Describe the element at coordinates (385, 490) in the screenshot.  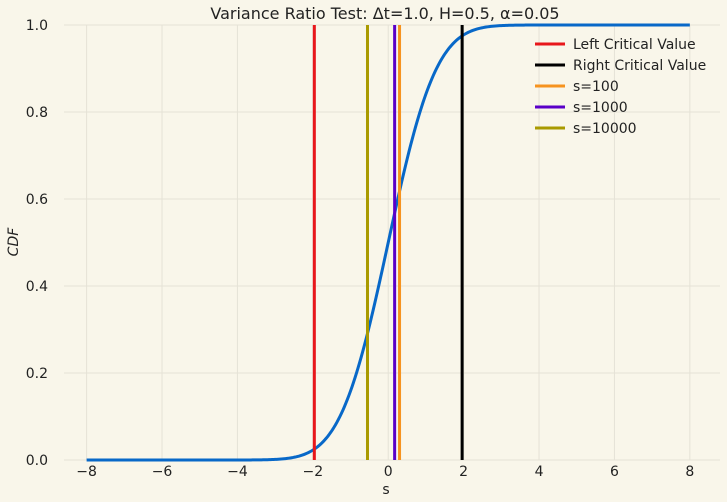
I see `x-axis-label: s` at that location.